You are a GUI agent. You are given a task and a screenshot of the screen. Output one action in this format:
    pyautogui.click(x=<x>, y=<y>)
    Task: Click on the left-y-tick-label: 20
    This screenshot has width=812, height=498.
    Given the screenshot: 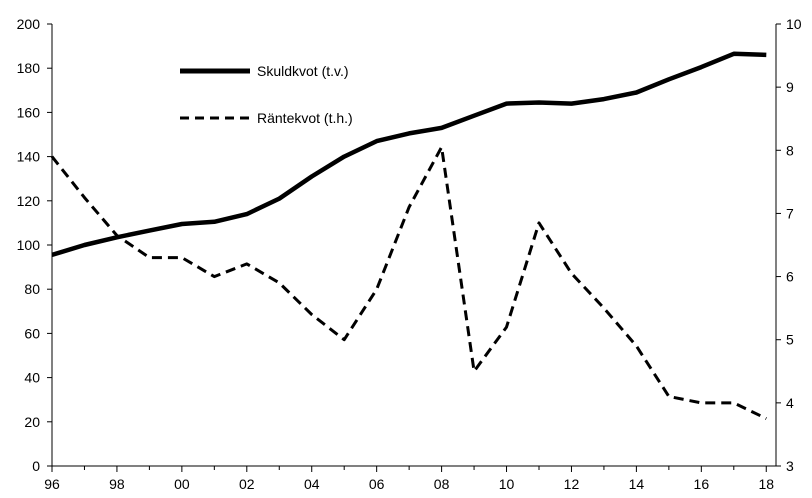 What is the action you would take?
    pyautogui.click(x=32, y=422)
    